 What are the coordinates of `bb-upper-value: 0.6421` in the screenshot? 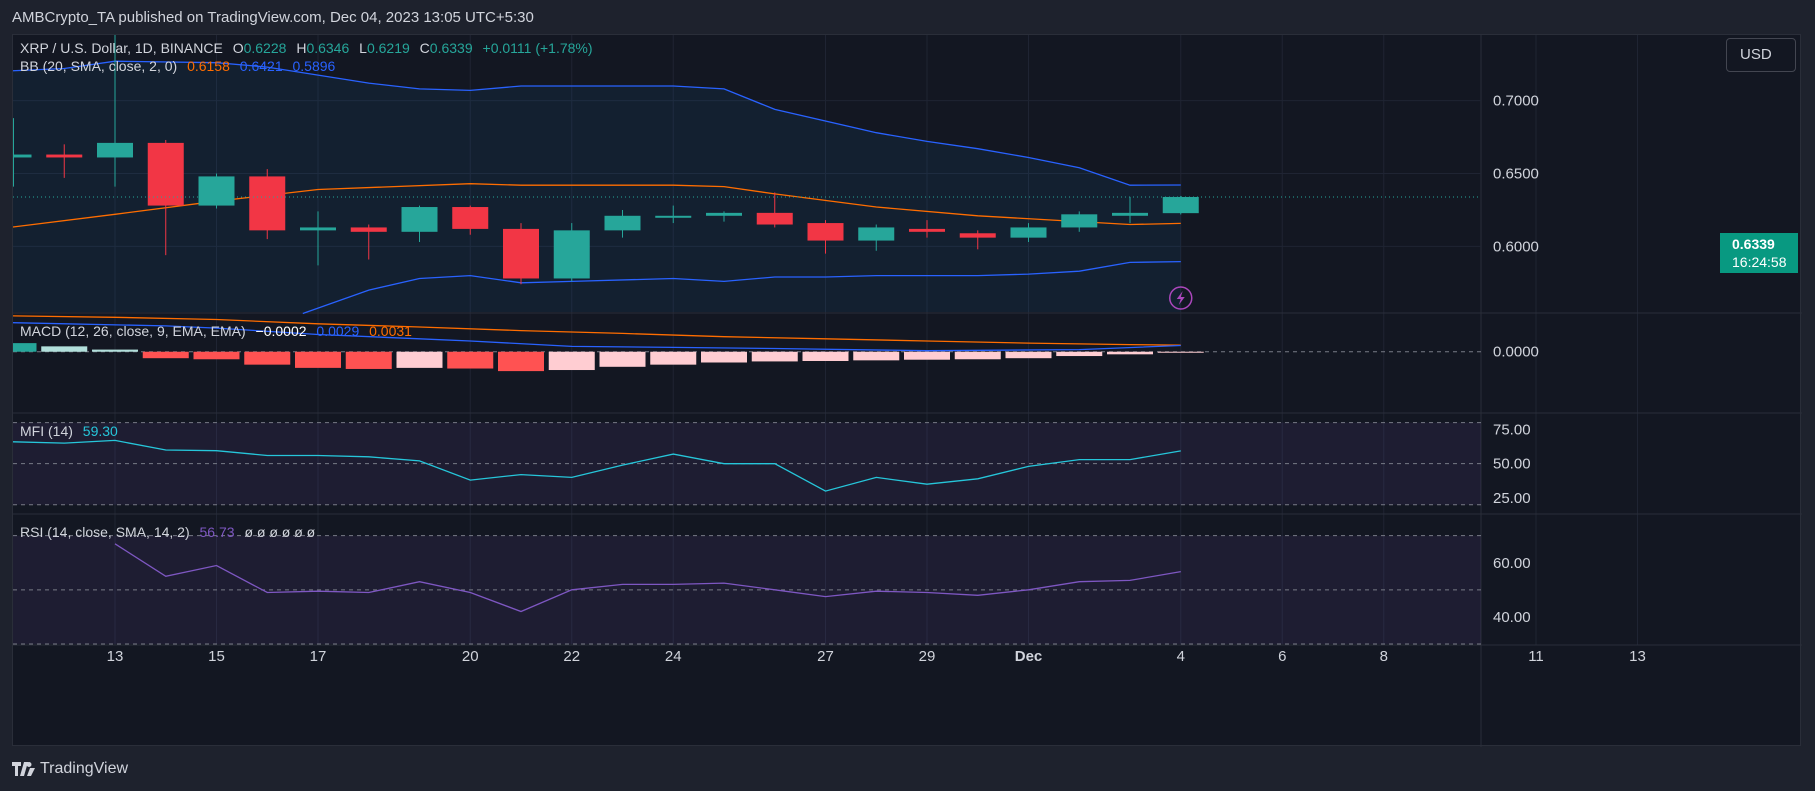 It's located at (261, 66).